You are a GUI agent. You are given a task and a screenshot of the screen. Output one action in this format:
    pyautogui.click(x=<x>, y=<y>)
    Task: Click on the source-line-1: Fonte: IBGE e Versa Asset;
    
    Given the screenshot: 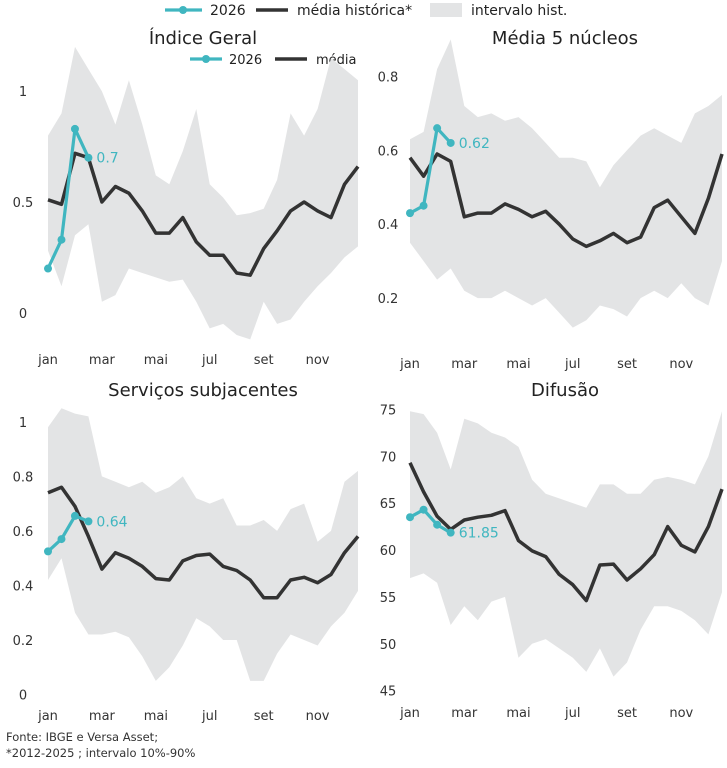 What is the action you would take?
    pyautogui.click(x=82, y=737)
    